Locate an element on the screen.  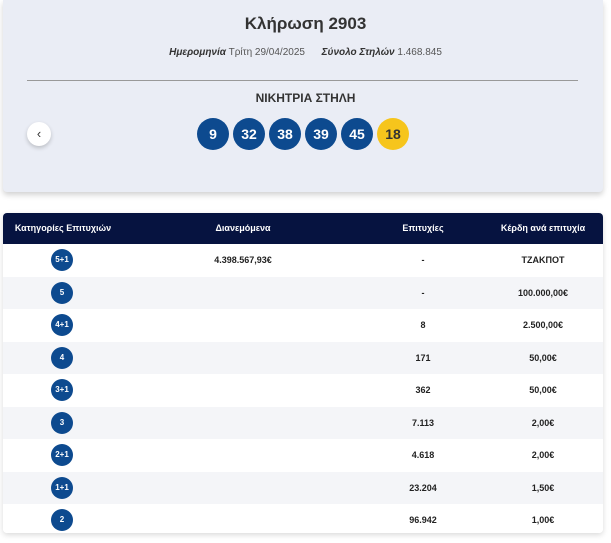
ball: 45 is located at coordinates (357, 134).